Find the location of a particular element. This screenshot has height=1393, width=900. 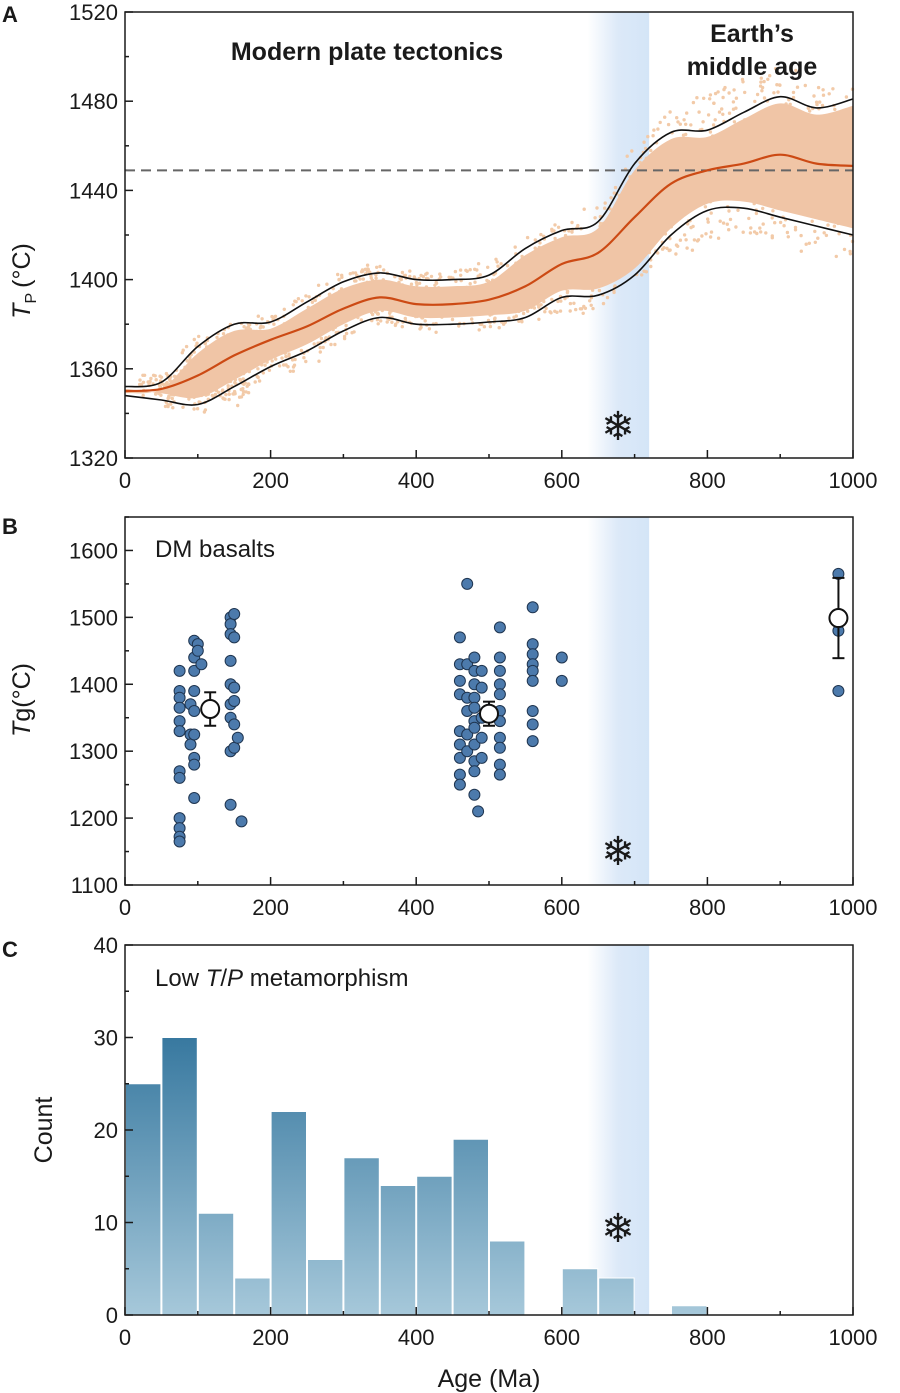

panel-b-y-tick-label: 1100 is located at coordinates (94, 885).